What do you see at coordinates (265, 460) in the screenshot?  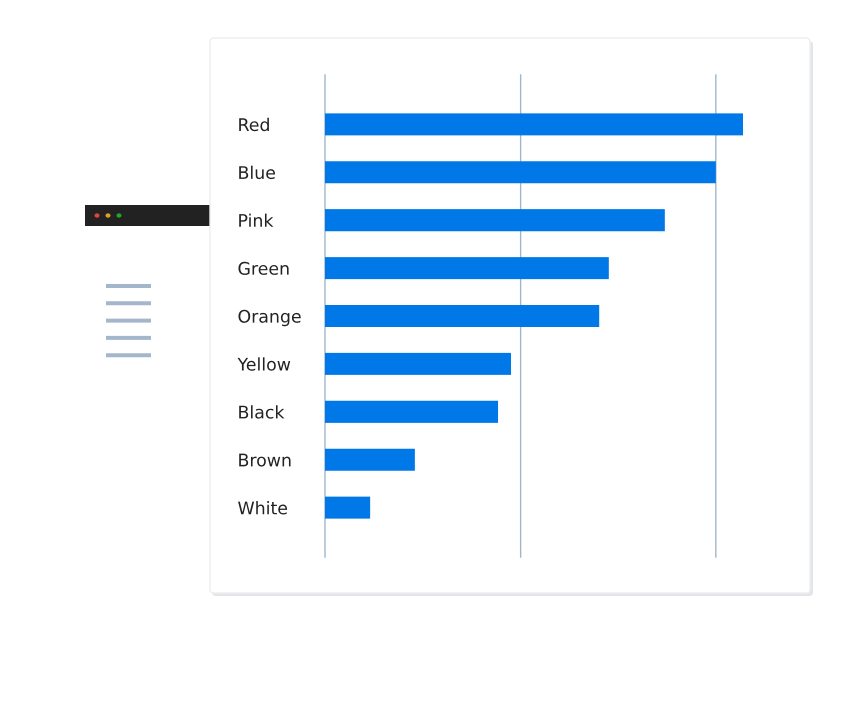 I see `y-tick-label: Brown` at bounding box center [265, 460].